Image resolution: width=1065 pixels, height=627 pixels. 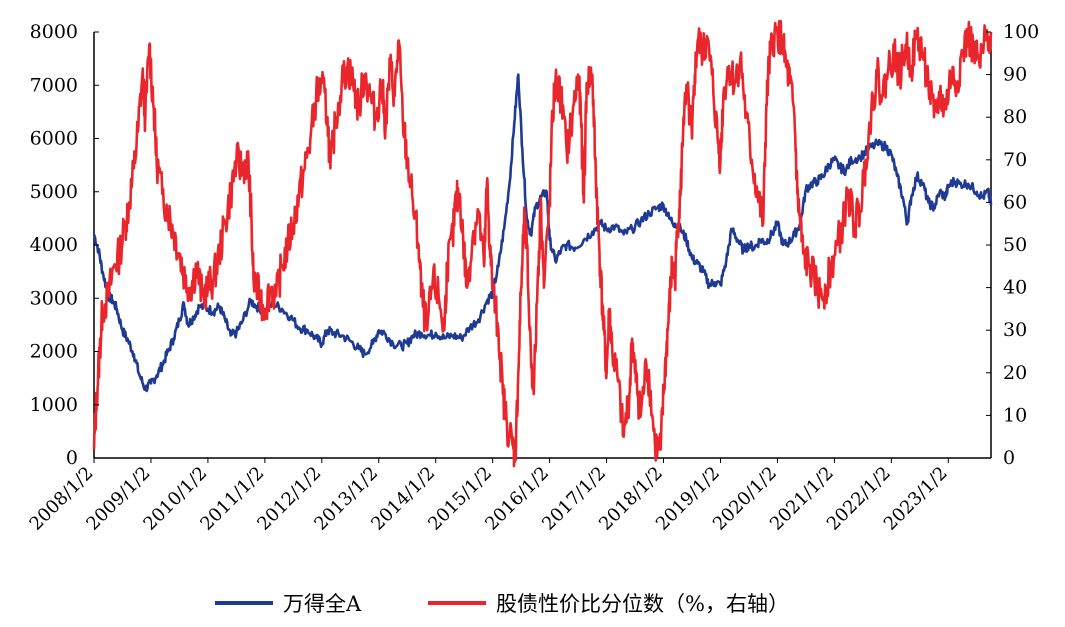 I want to click on left-tick-label: 7000, so click(x=54, y=85).